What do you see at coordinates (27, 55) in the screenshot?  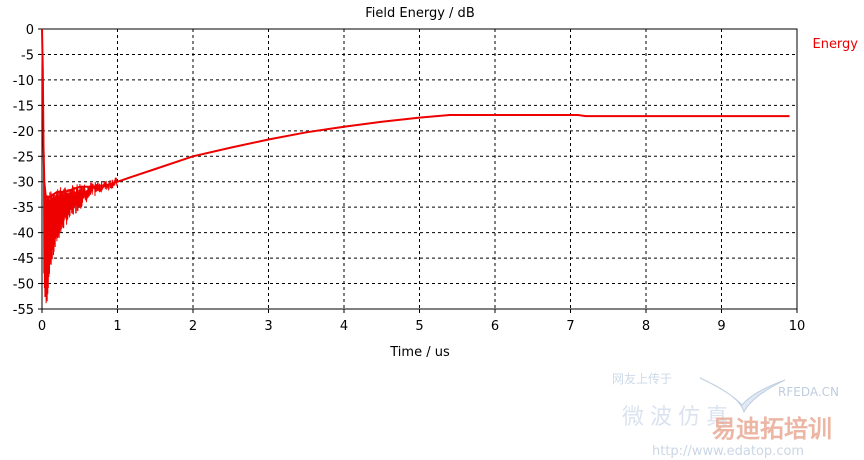 I see `y-tick-label: -5` at bounding box center [27, 55].